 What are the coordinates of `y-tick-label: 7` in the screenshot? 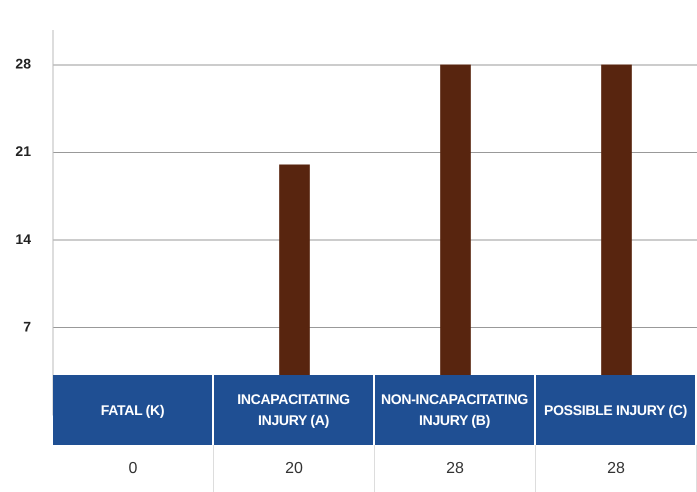 It's located at (27, 326).